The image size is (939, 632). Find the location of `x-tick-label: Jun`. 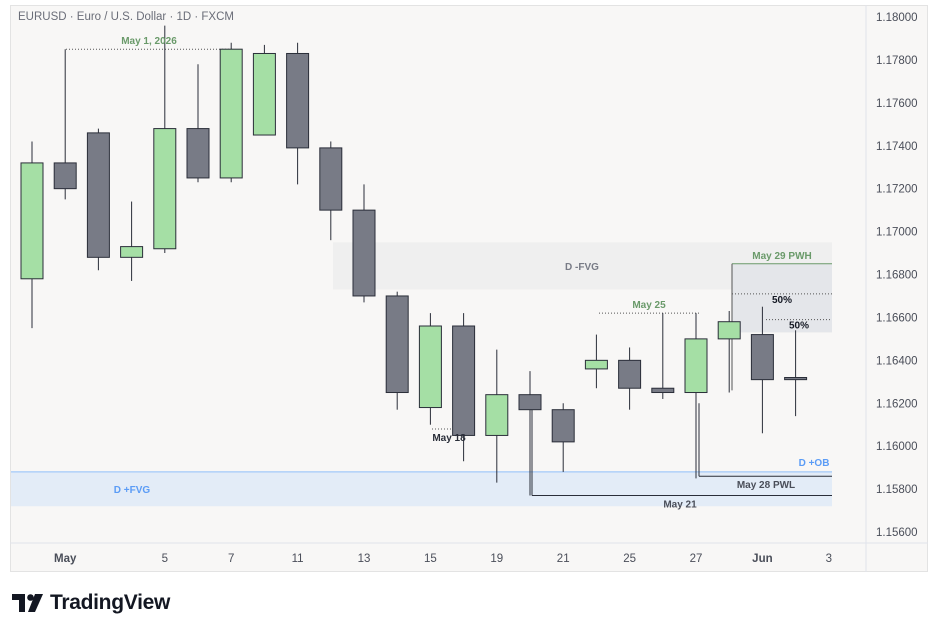

x-tick-label: Jun is located at coordinates (762, 559).